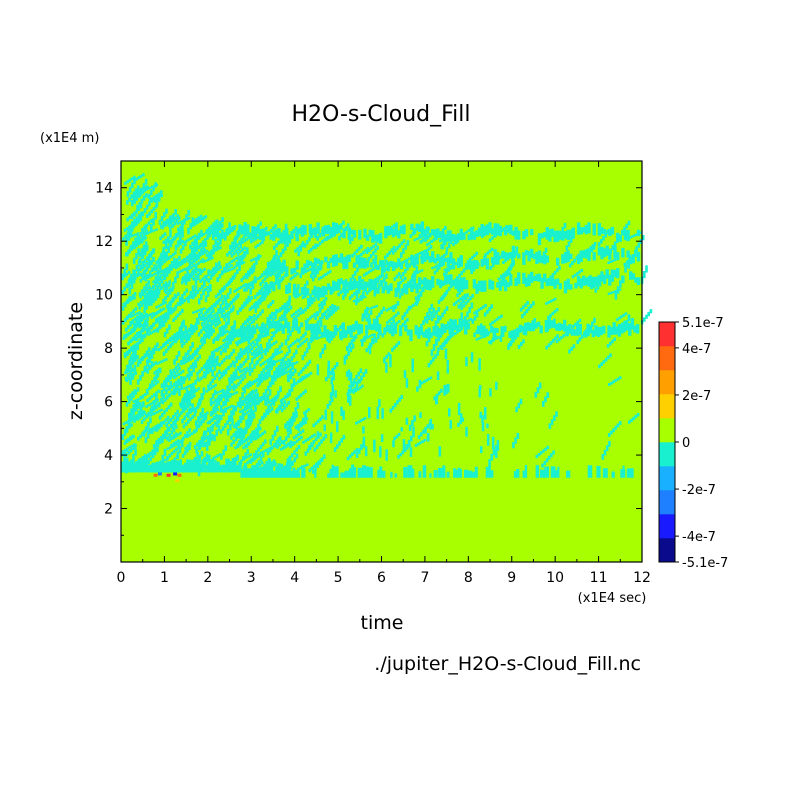  I want to click on colorbar-label: 0, so click(686, 443).